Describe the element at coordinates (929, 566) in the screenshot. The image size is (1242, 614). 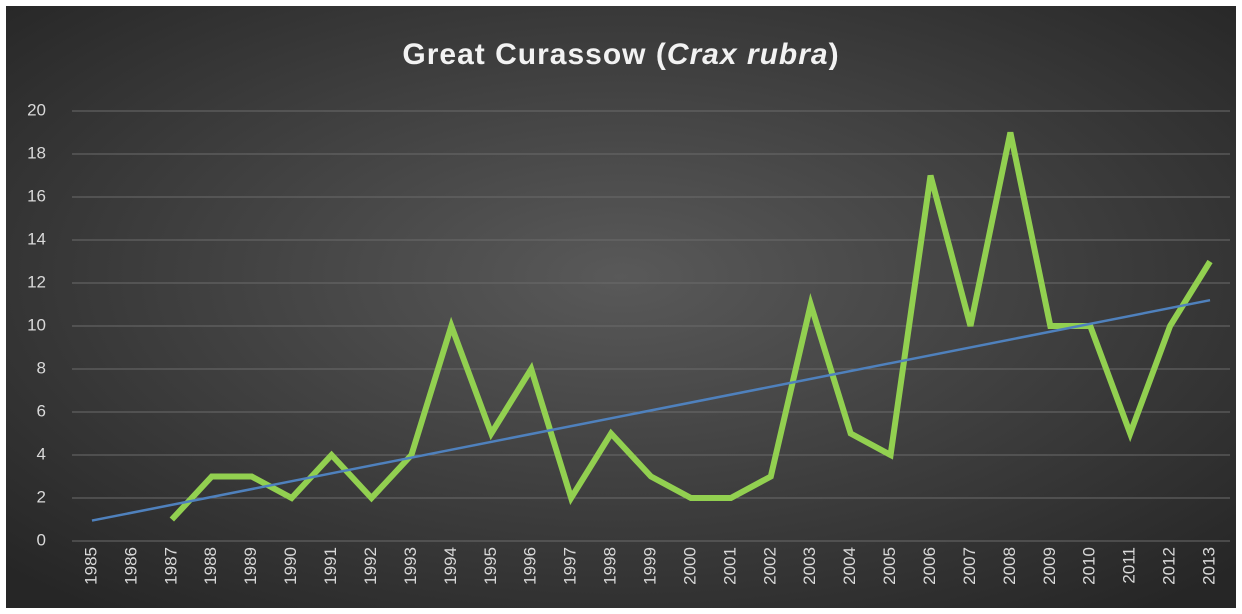
I see `x-tick-label: 2006` at that location.